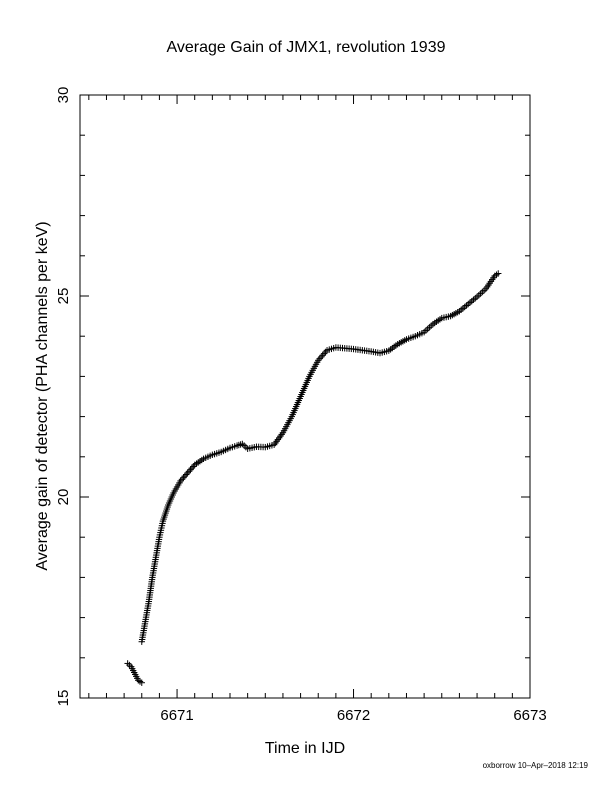 This screenshot has height=792, width=612. I want to click on footer-stamp: oxborrow 10–Apr–2018 12:19, so click(536, 765).